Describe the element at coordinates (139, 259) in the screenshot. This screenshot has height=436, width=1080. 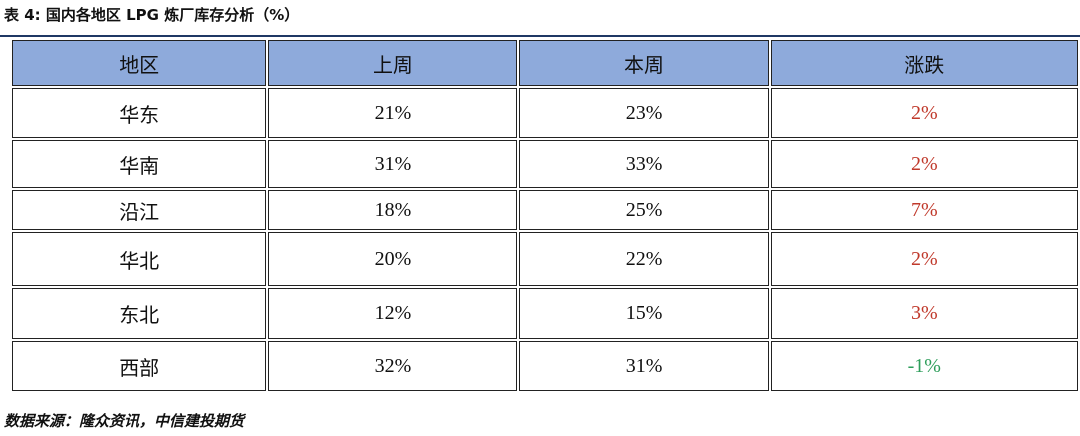
I see `region-cell: 华北` at that location.